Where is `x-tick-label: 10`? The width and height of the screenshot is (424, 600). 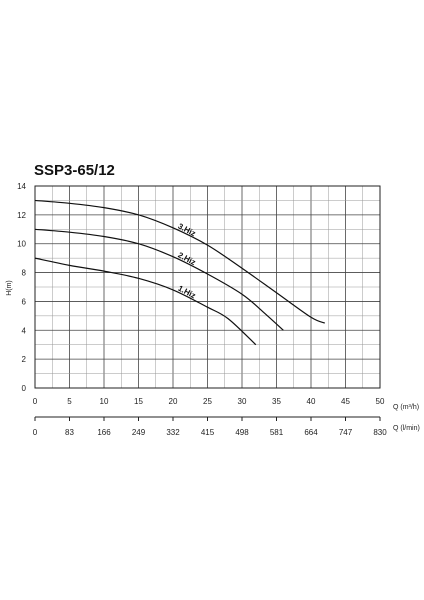
x-tick-label: 10 is located at coordinates (104, 401).